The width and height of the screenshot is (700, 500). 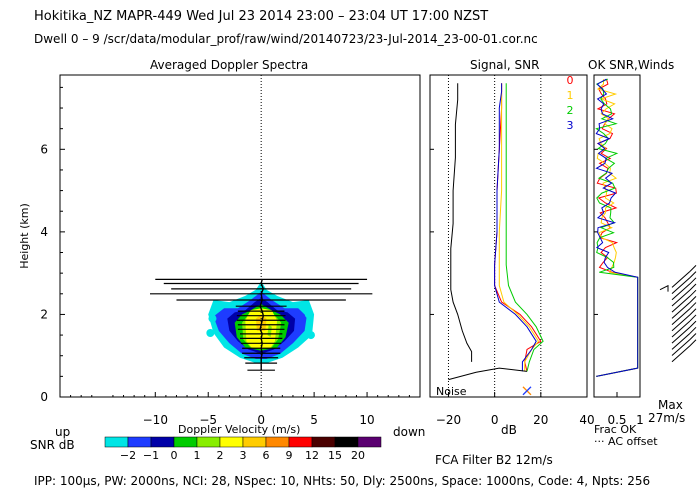 I want to click on winds-legend-2: 2, so click(x=570, y=110).